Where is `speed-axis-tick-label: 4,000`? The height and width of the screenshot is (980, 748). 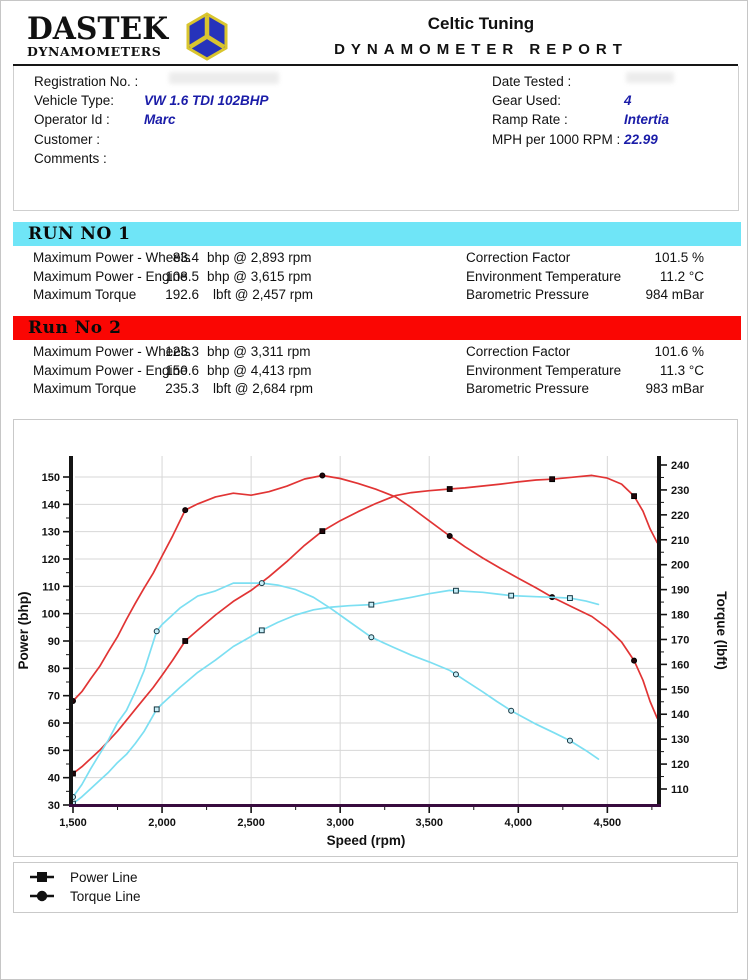 speed-axis-tick-label: 4,000 is located at coordinates (519, 823).